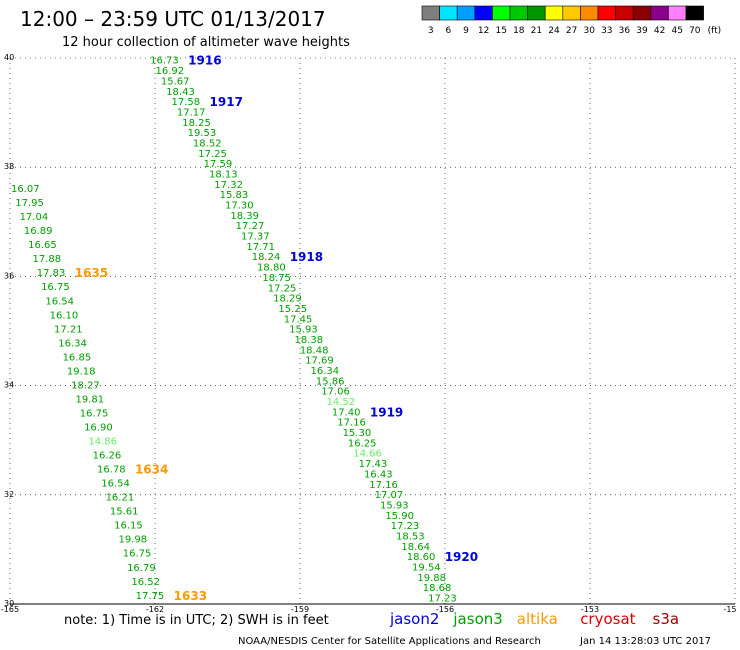  What do you see at coordinates (170, 71) in the screenshot?
I see `swh-value: 16.92` at bounding box center [170, 71].